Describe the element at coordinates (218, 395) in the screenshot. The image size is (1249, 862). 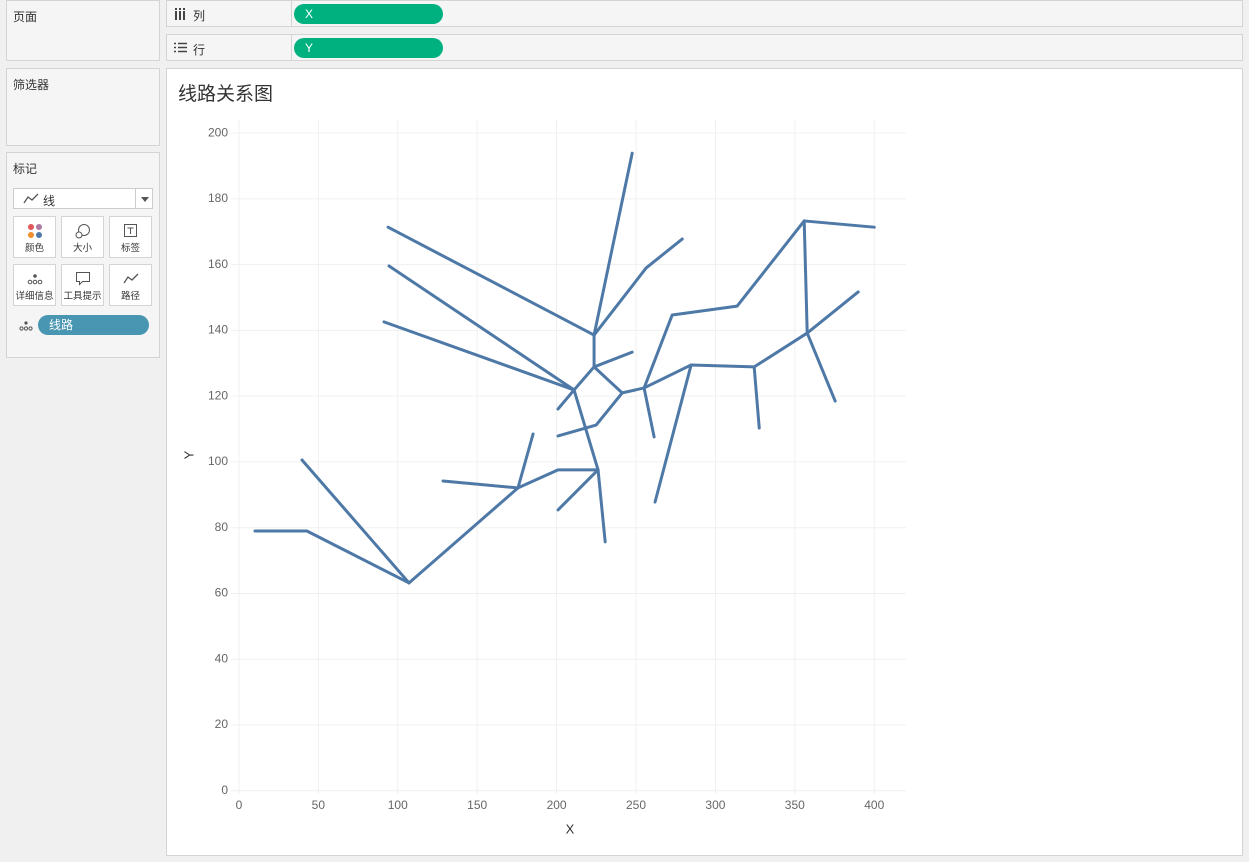
I see `y-tick-label: 120` at that location.